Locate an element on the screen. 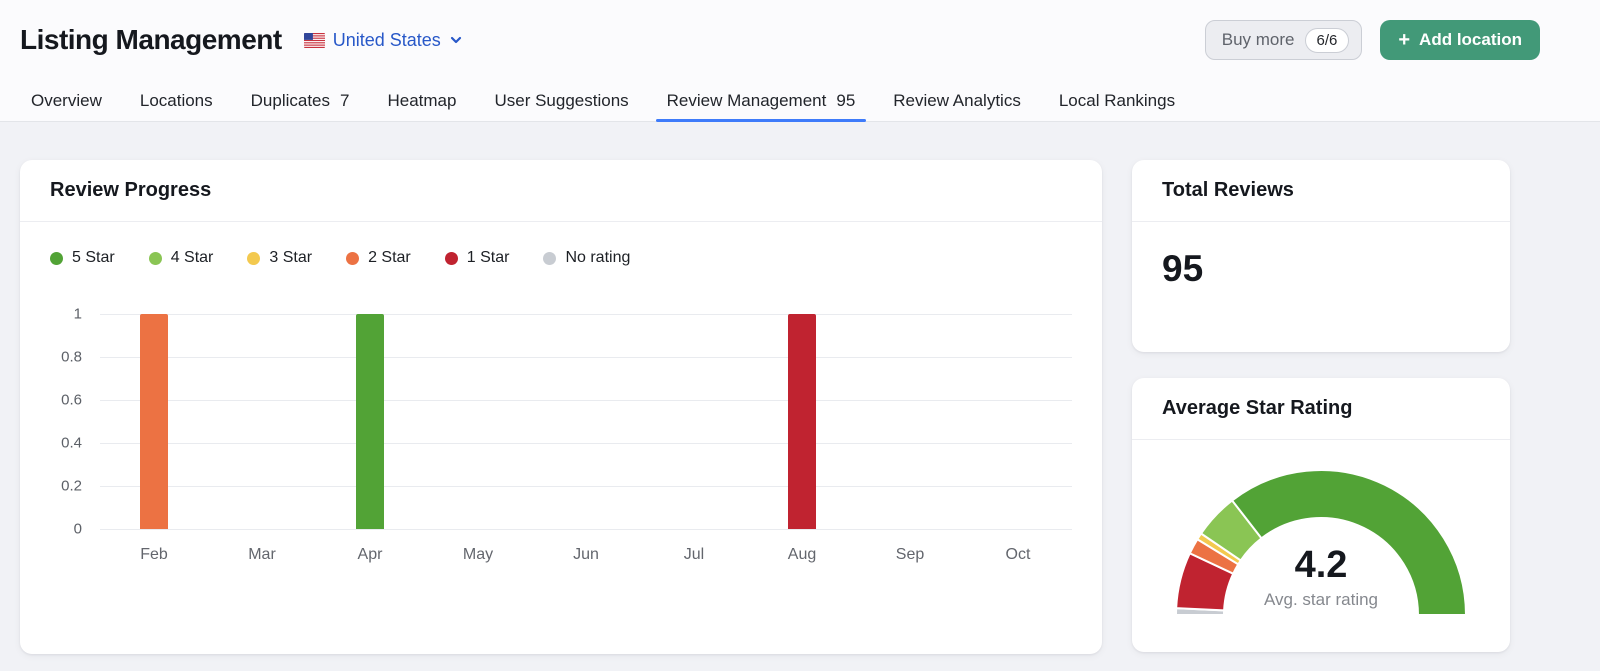 This screenshot has height=671, width=1600. tab-locations: Locations is located at coordinates (176, 100).